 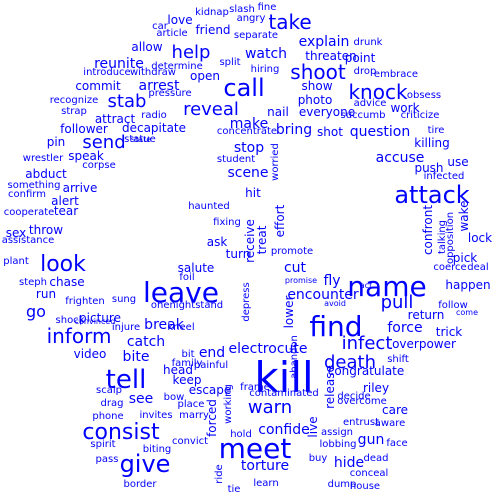 What do you see at coordinates (159, 86) in the screenshot?
I see `word-arrest: arrest` at bounding box center [159, 86].